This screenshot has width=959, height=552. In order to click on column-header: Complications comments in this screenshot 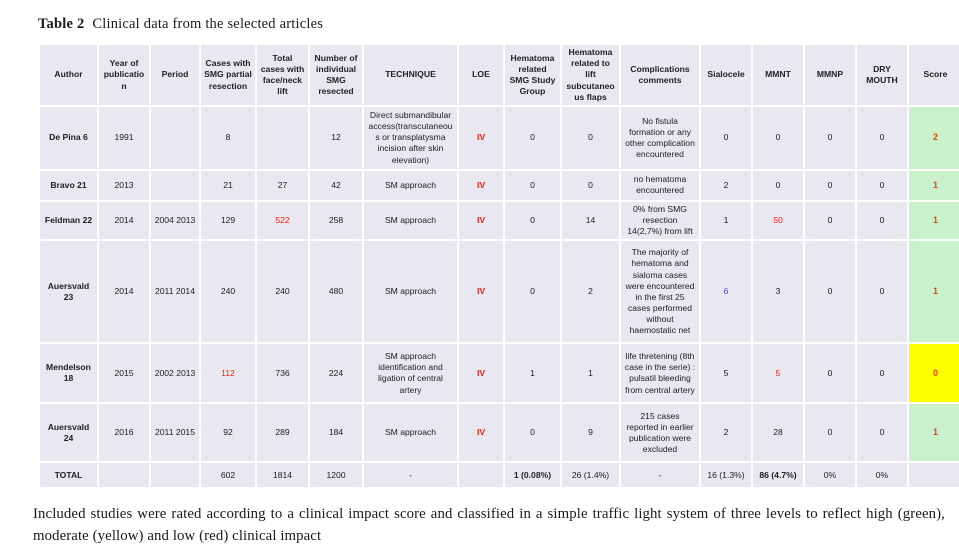, I will do `click(660, 75)`.